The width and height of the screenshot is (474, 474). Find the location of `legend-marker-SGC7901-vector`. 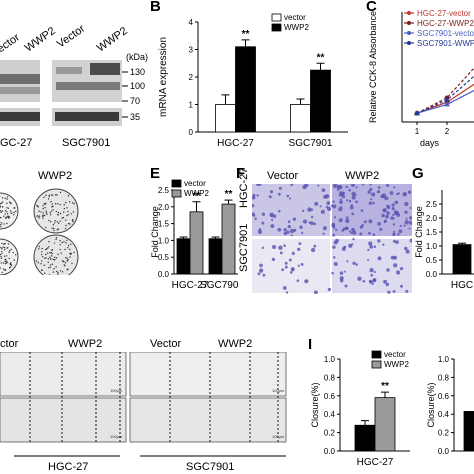

legend-marker-SGC7901-vector is located at coordinates (409, 33).